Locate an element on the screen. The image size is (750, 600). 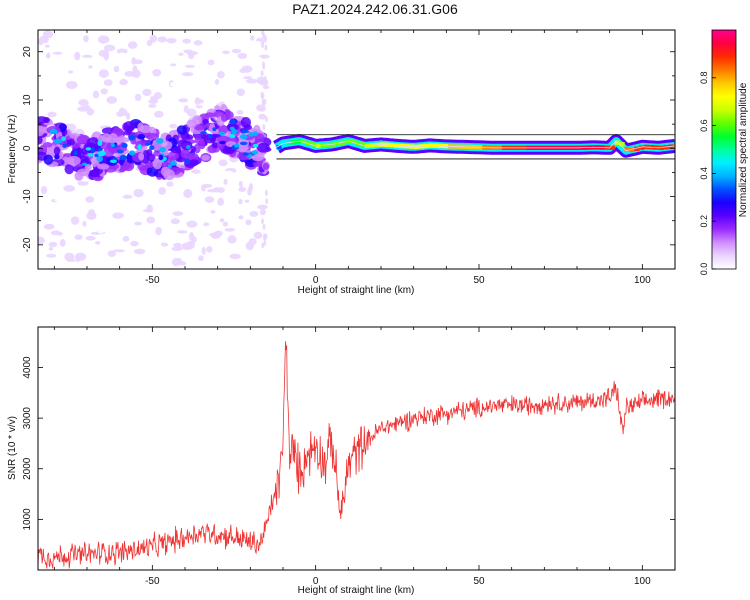
colorbar-tick-label: 0.4 is located at coordinates (704, 173).